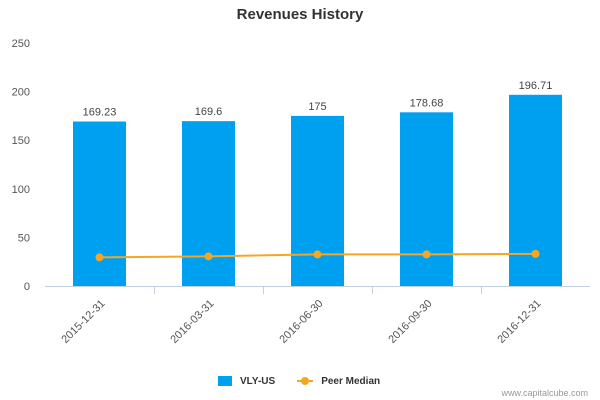 This screenshot has width=600, height=400. I want to click on bar-value-label: 178.68, so click(427, 103).